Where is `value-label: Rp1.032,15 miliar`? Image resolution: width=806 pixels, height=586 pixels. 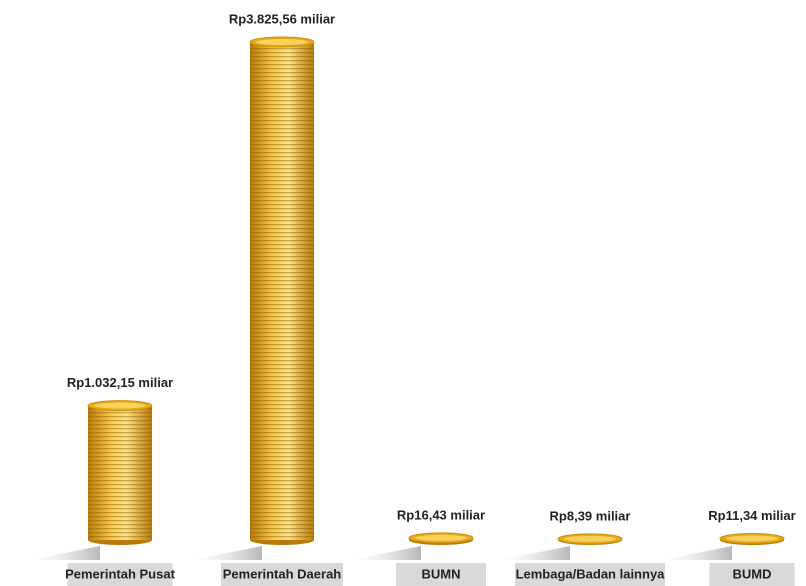
value-label: Rp1.032,15 miliar is located at coordinates (120, 382).